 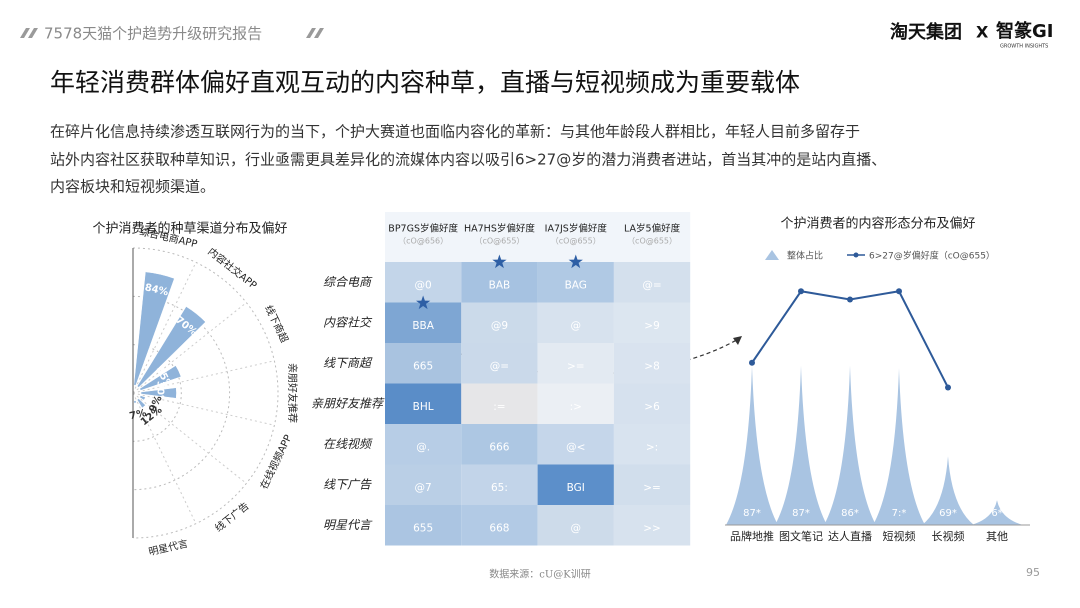 I want to click on partner: 智篆GI, so click(x=1024, y=31).